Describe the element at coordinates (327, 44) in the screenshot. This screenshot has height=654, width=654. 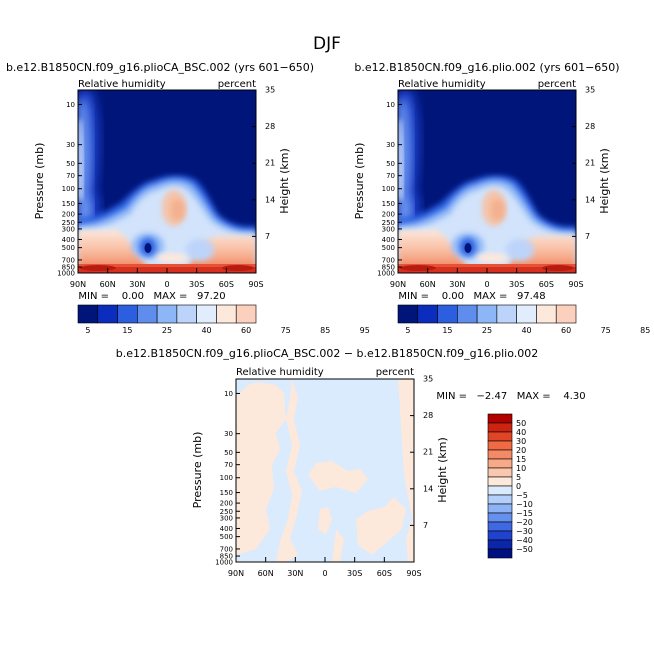
I see `page-title: DJF` at that location.